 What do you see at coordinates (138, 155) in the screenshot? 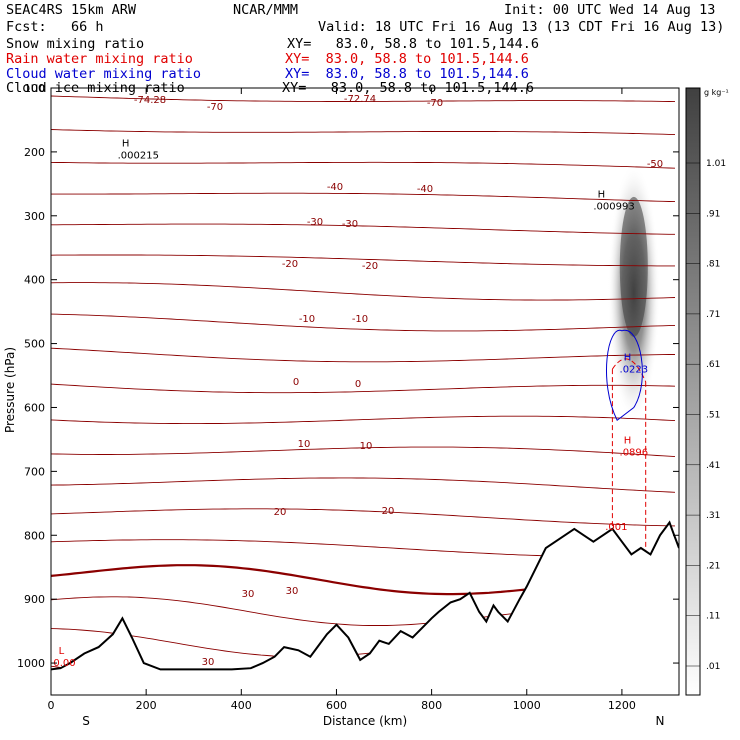
I see `extremum-value: .000215` at bounding box center [138, 155].